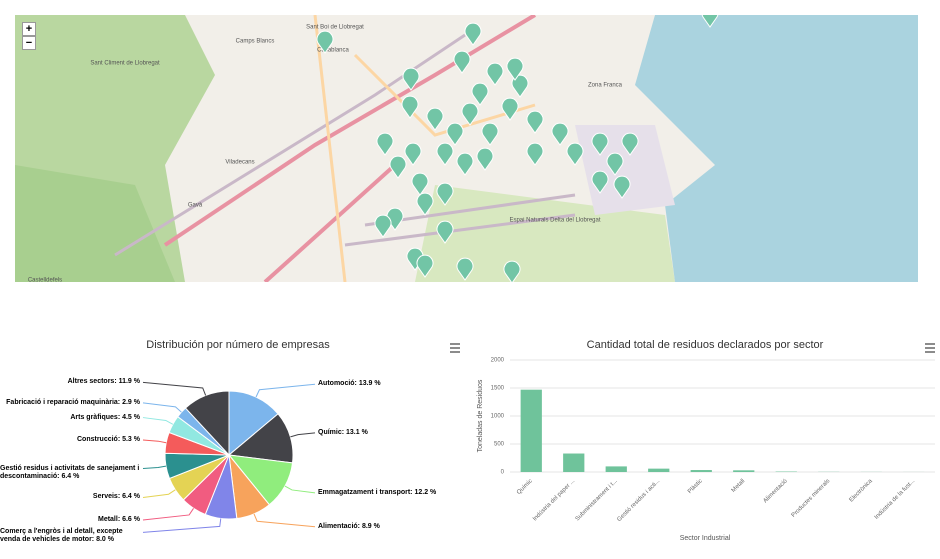 This screenshot has height=559, width=940. I want to click on data-label: Arts gràfiques: 4.5 %, so click(105, 418).